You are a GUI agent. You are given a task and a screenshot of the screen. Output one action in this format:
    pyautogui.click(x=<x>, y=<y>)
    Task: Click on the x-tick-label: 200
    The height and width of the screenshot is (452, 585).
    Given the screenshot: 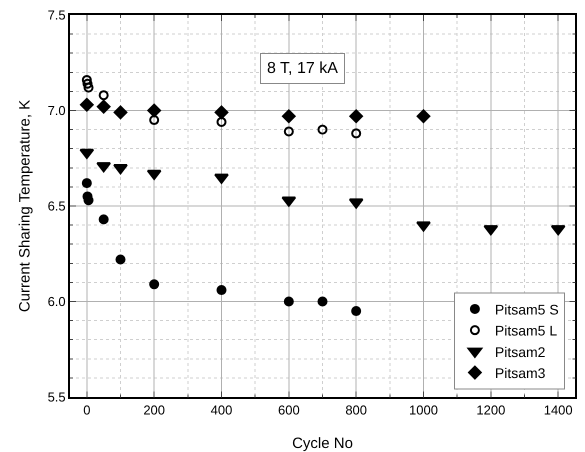 What is the action you would take?
    pyautogui.click(x=154, y=410)
    